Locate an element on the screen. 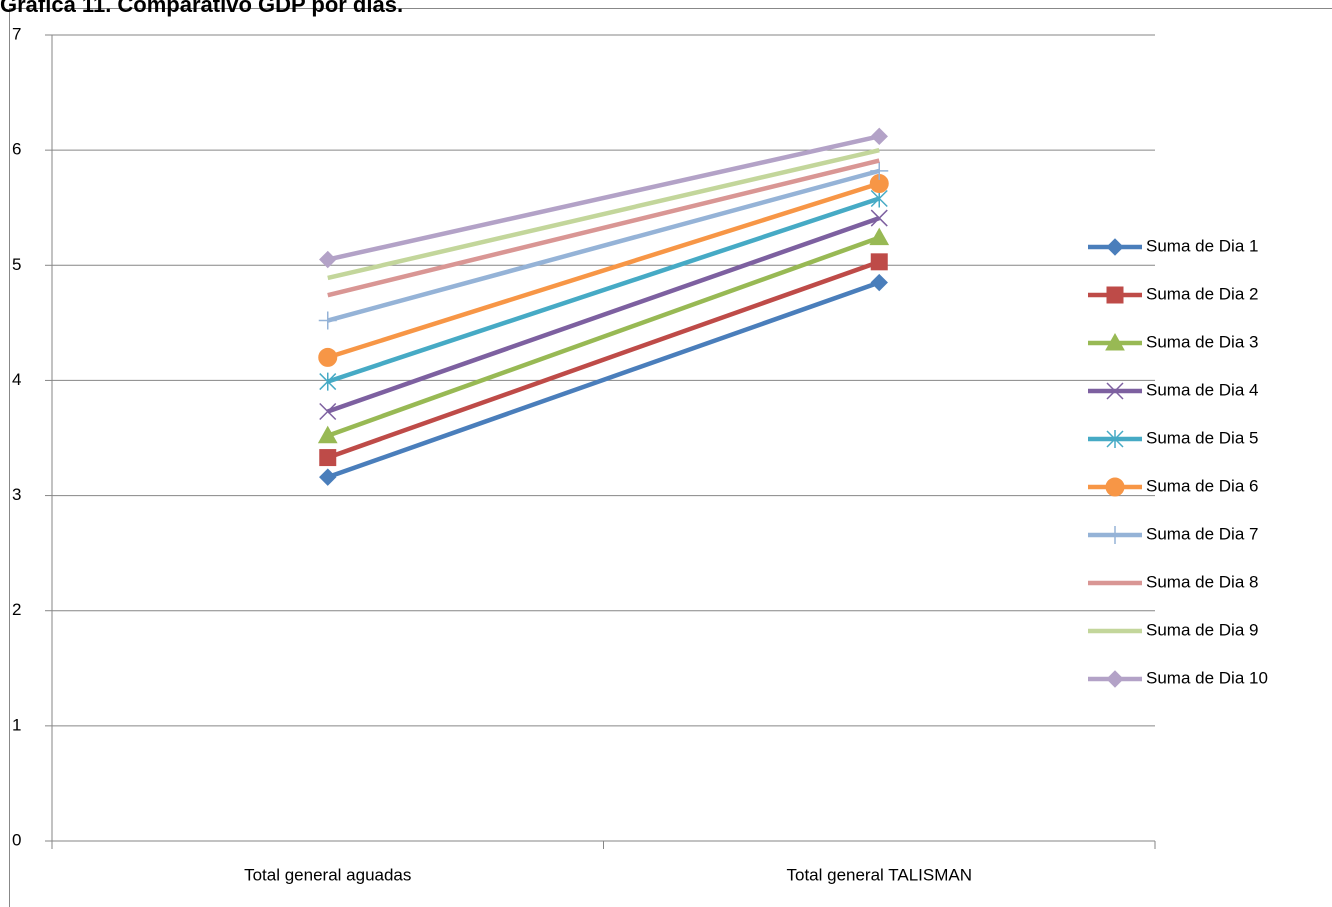 This screenshot has height=907, width=1332. legend-label: Suma de Dia 6 is located at coordinates (1202, 485).